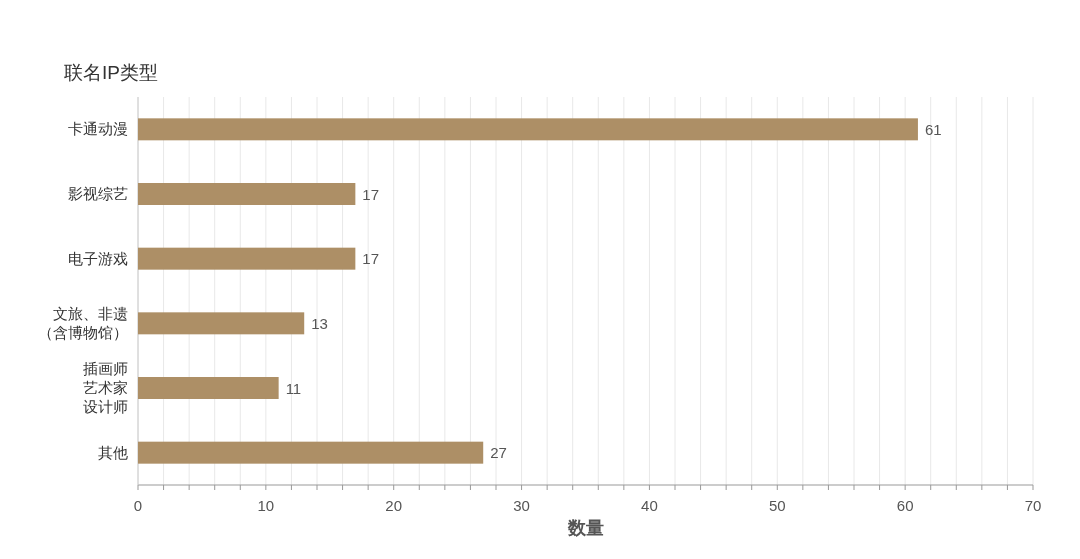  I want to click on y-tick-label: 文旅、非遗（含博物馆）, so click(83, 322).